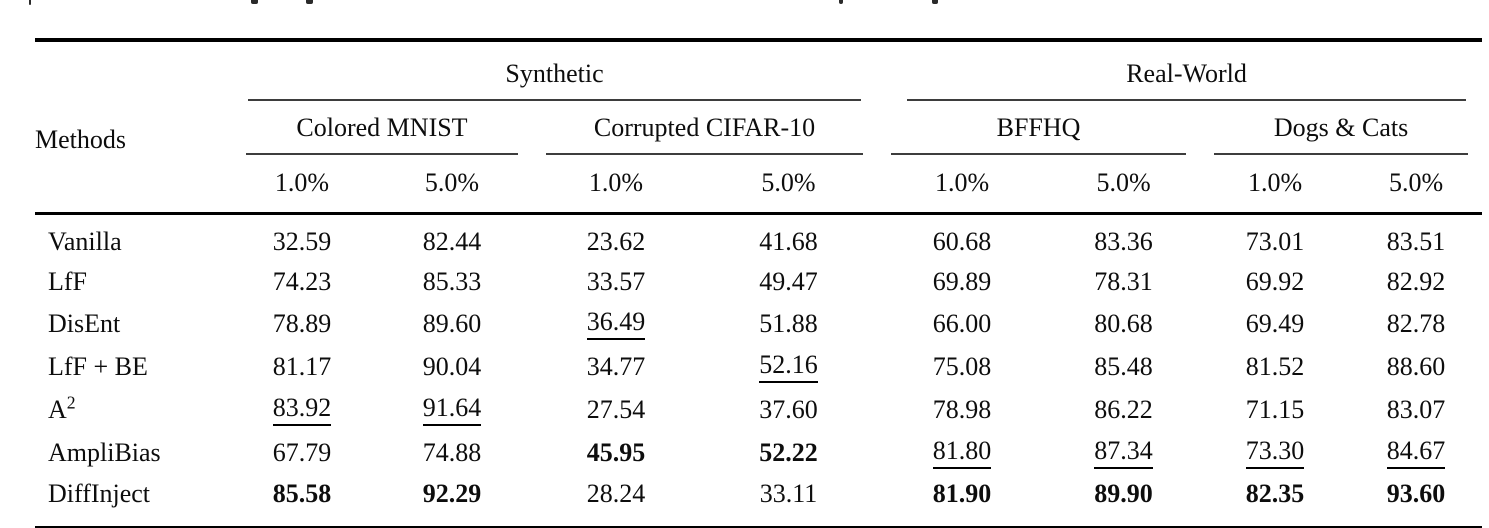  I want to click on metric-value: 23.62, so click(616, 241).